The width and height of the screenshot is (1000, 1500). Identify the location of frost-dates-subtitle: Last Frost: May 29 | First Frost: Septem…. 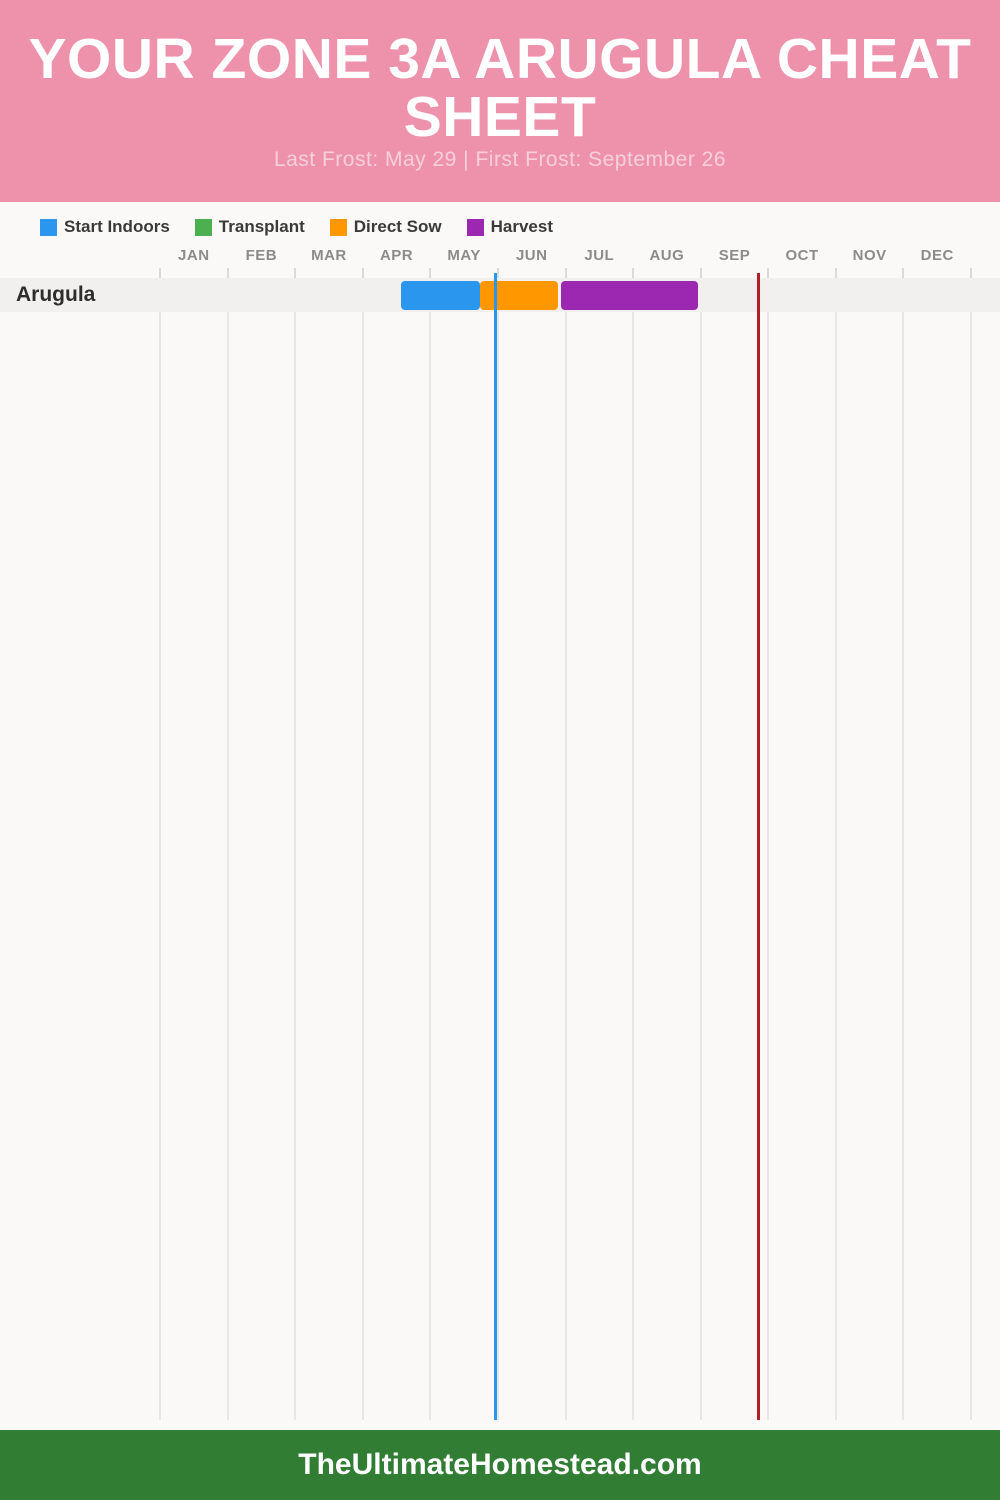
(500, 159).